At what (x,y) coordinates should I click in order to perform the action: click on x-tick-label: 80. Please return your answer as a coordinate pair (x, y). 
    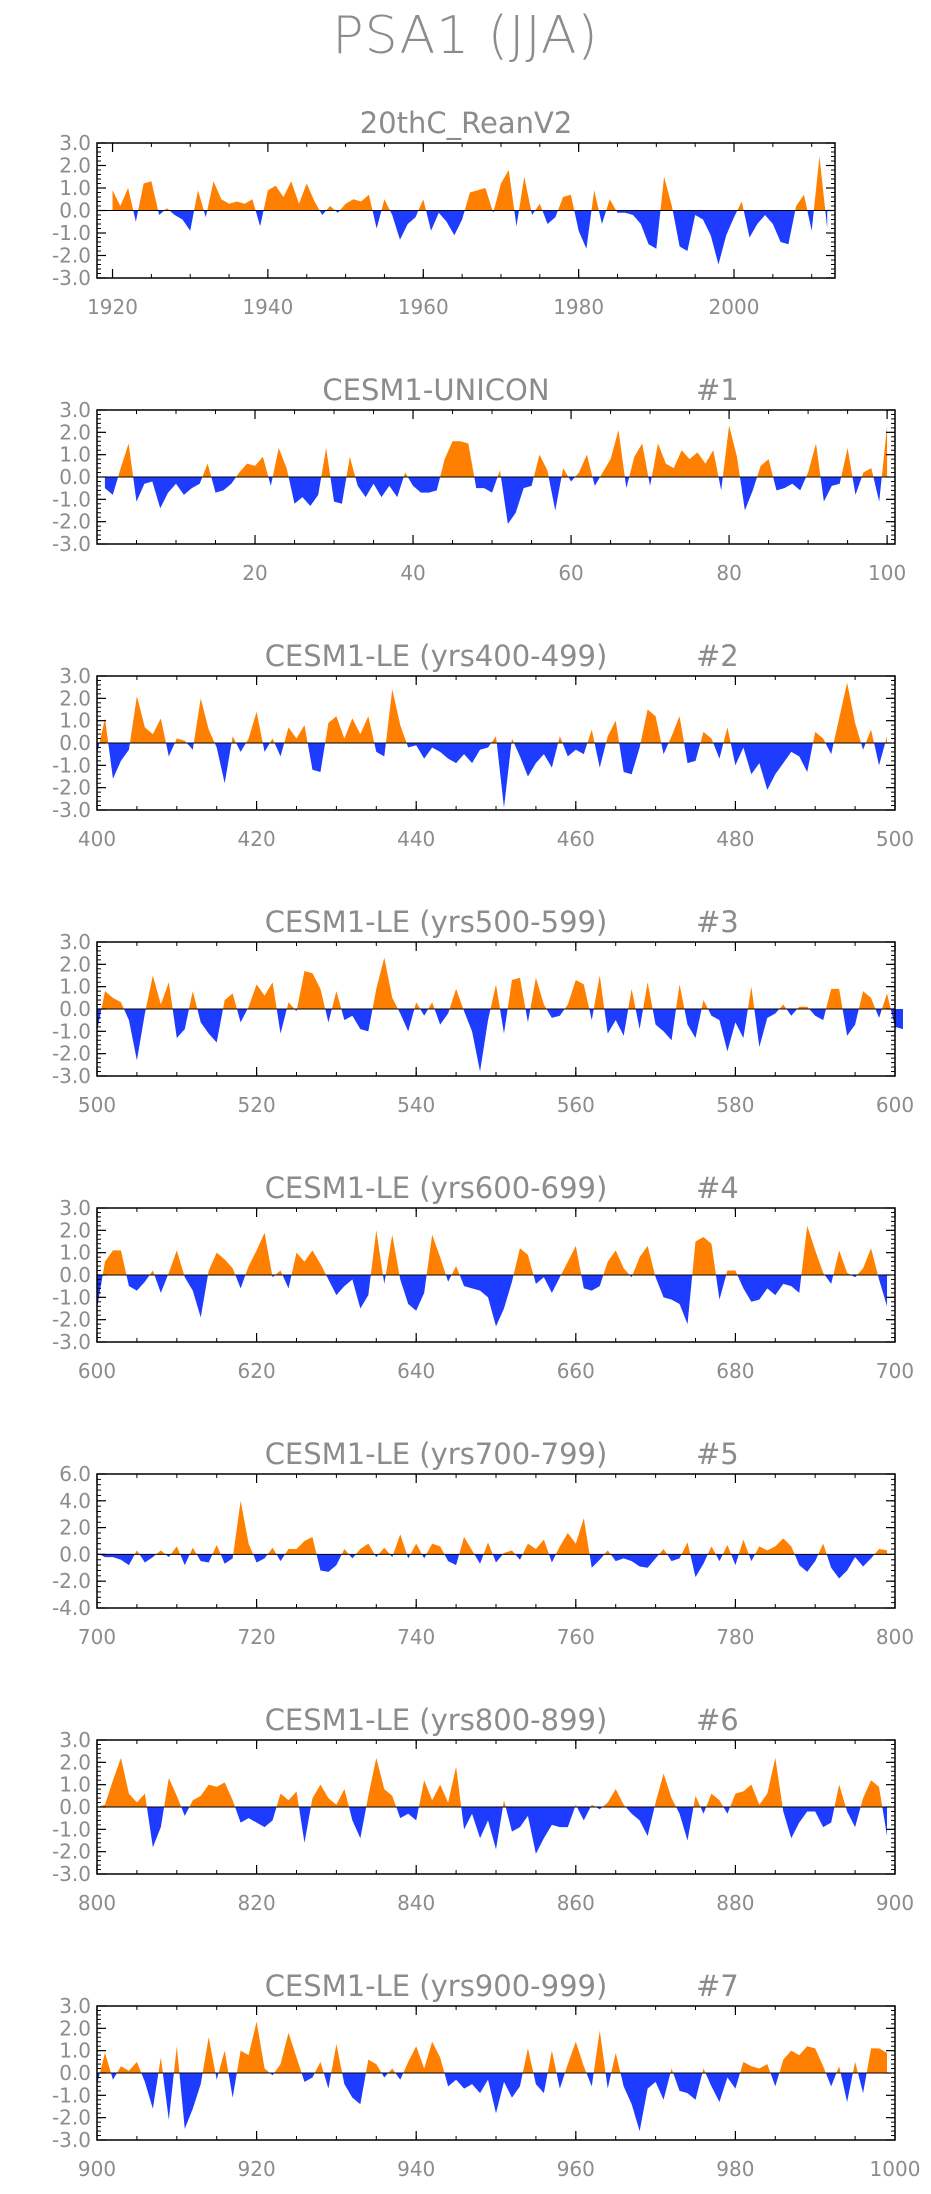
    Looking at the image, I should click on (728, 573).